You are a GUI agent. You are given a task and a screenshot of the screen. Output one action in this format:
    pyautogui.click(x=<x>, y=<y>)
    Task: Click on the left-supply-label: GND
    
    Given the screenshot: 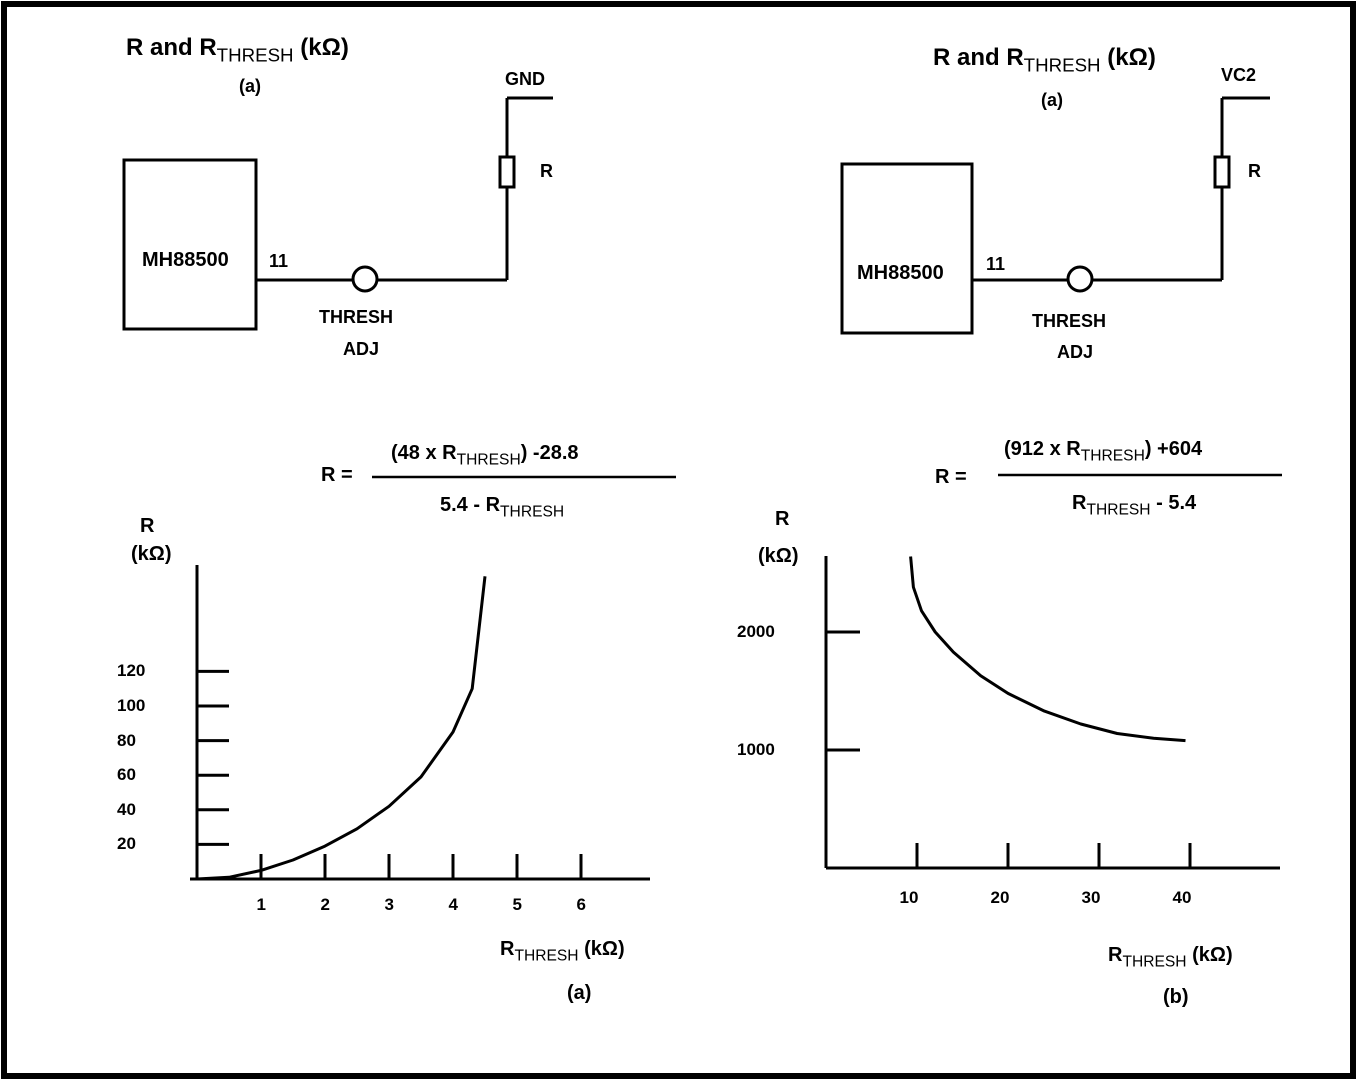 What is the action you would take?
    pyautogui.click(x=525, y=79)
    